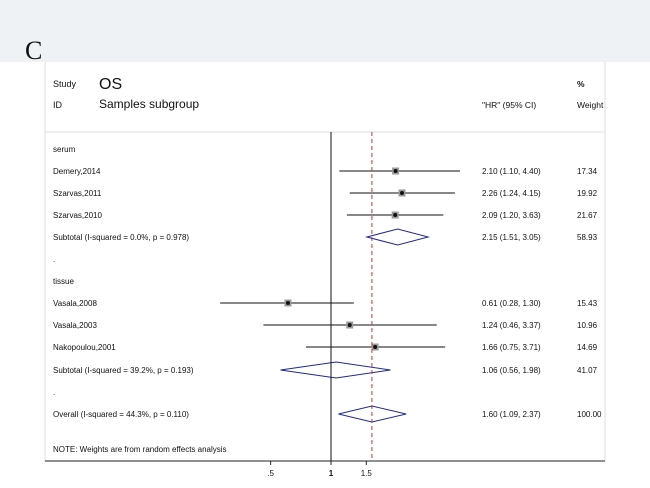 The width and height of the screenshot is (650, 488). Describe the element at coordinates (587, 193) in the screenshot. I see `weight-value-2: 19.92` at that location.